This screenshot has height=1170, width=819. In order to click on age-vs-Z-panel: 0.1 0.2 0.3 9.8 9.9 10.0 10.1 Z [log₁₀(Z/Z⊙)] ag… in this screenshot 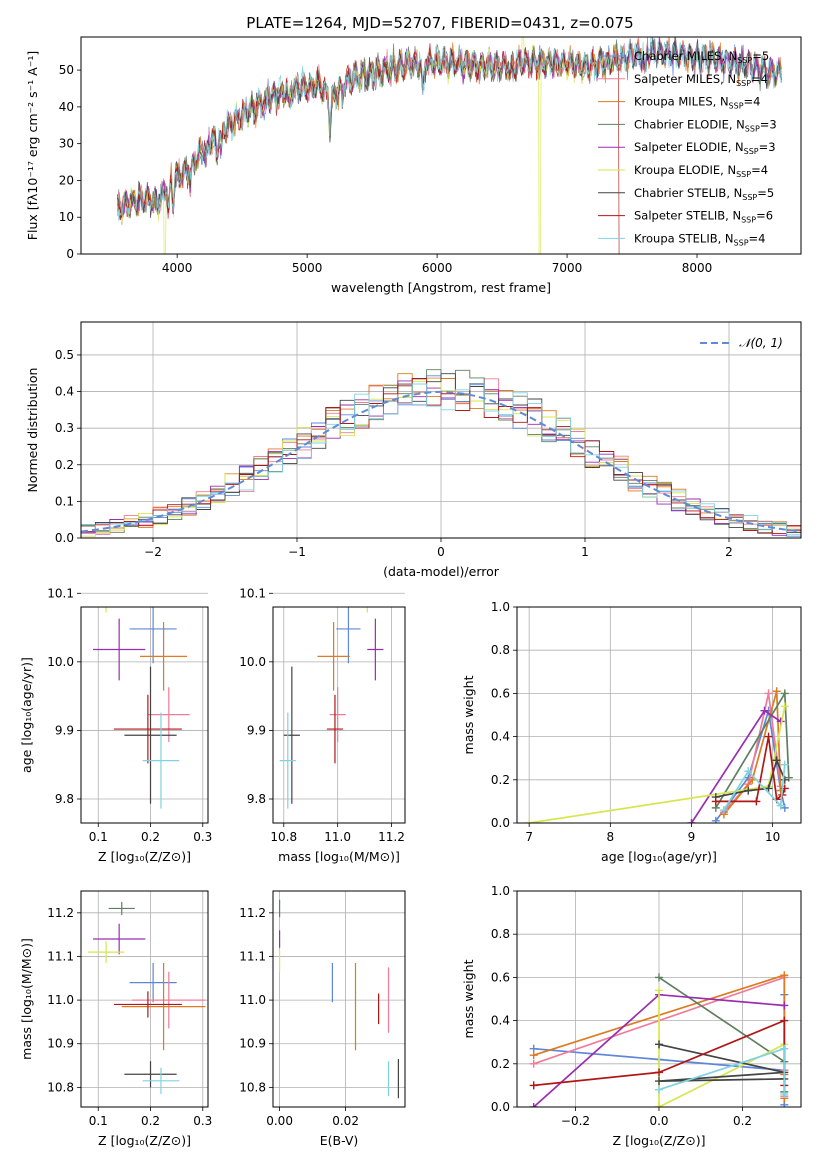, I will do `click(115, 725)`.